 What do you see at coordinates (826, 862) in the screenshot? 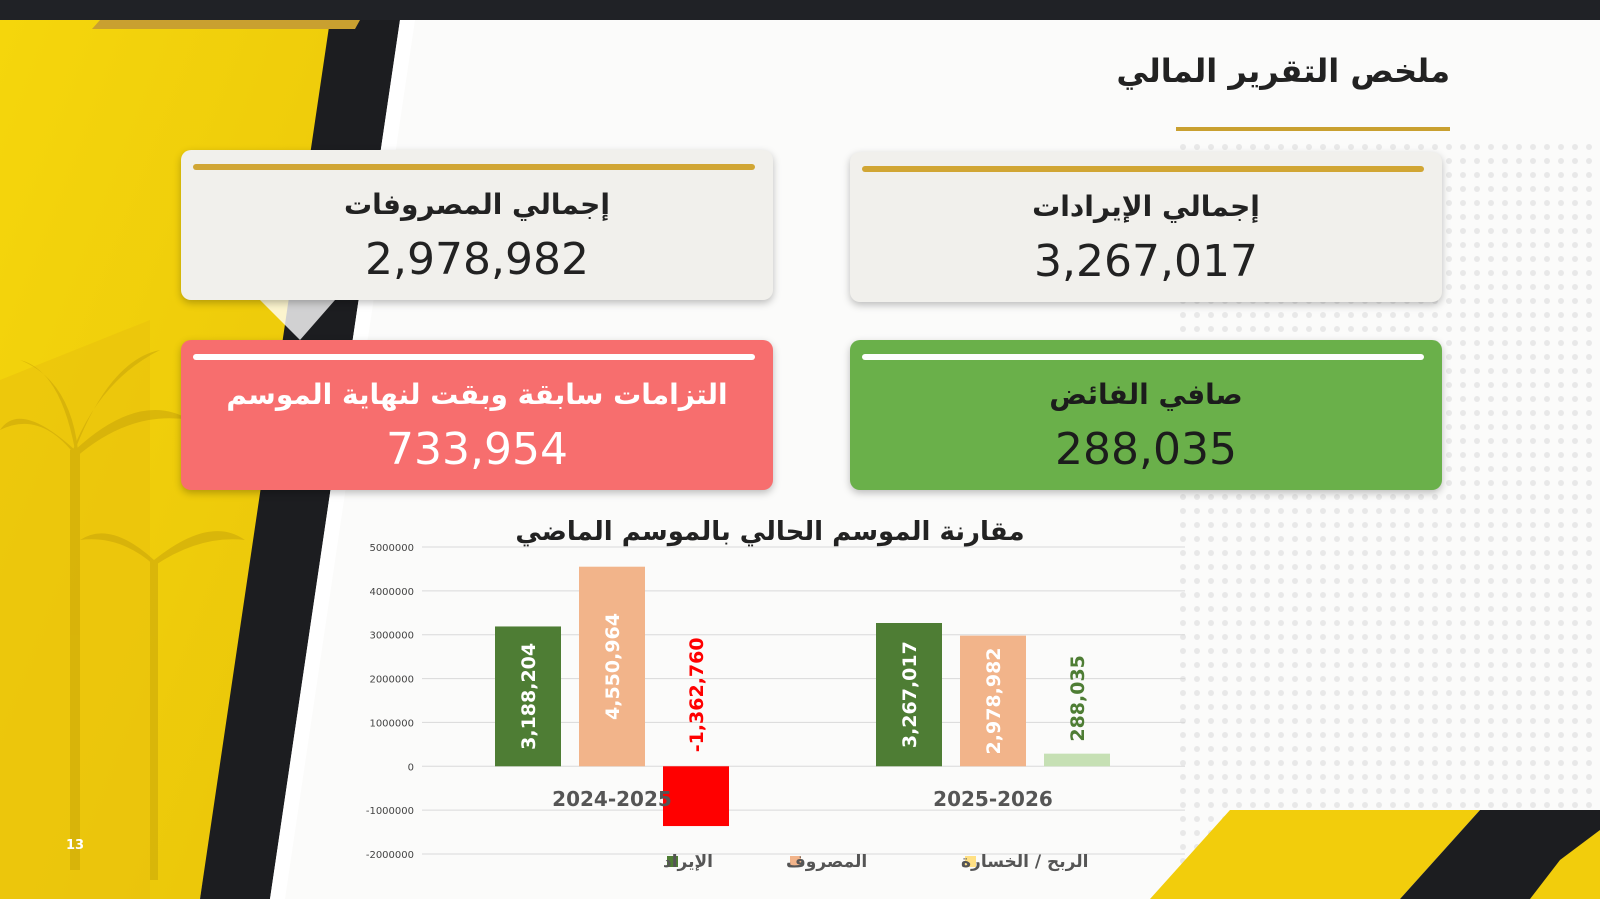
I see `legend-label: المصروف` at bounding box center [826, 862].